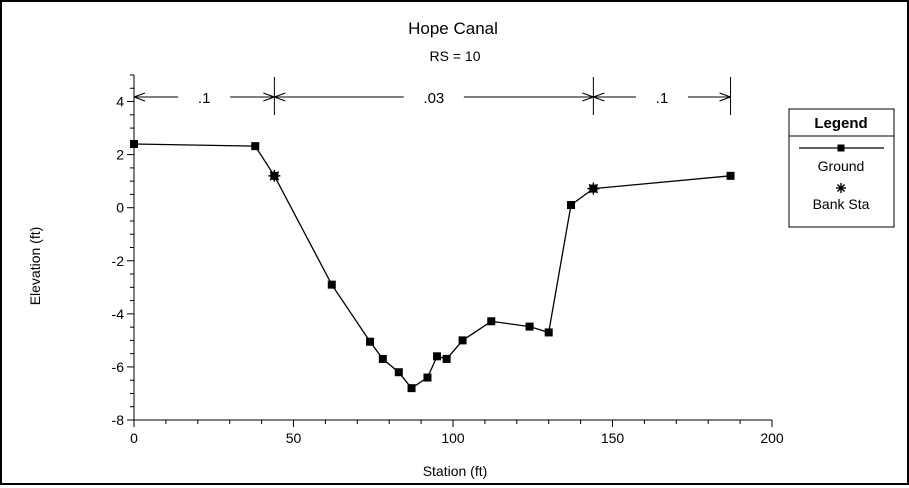 The height and width of the screenshot is (488, 909). What do you see at coordinates (840, 123) in the screenshot?
I see `legend-title: Legend` at bounding box center [840, 123].